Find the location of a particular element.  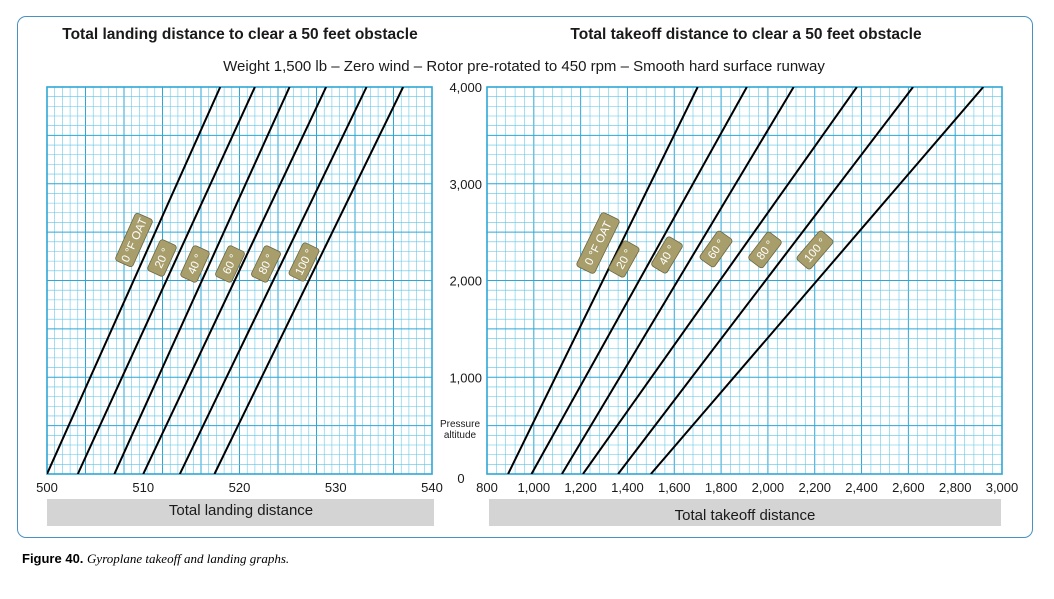

landing-series-tag-3: 60 ° is located at coordinates (230, 264).